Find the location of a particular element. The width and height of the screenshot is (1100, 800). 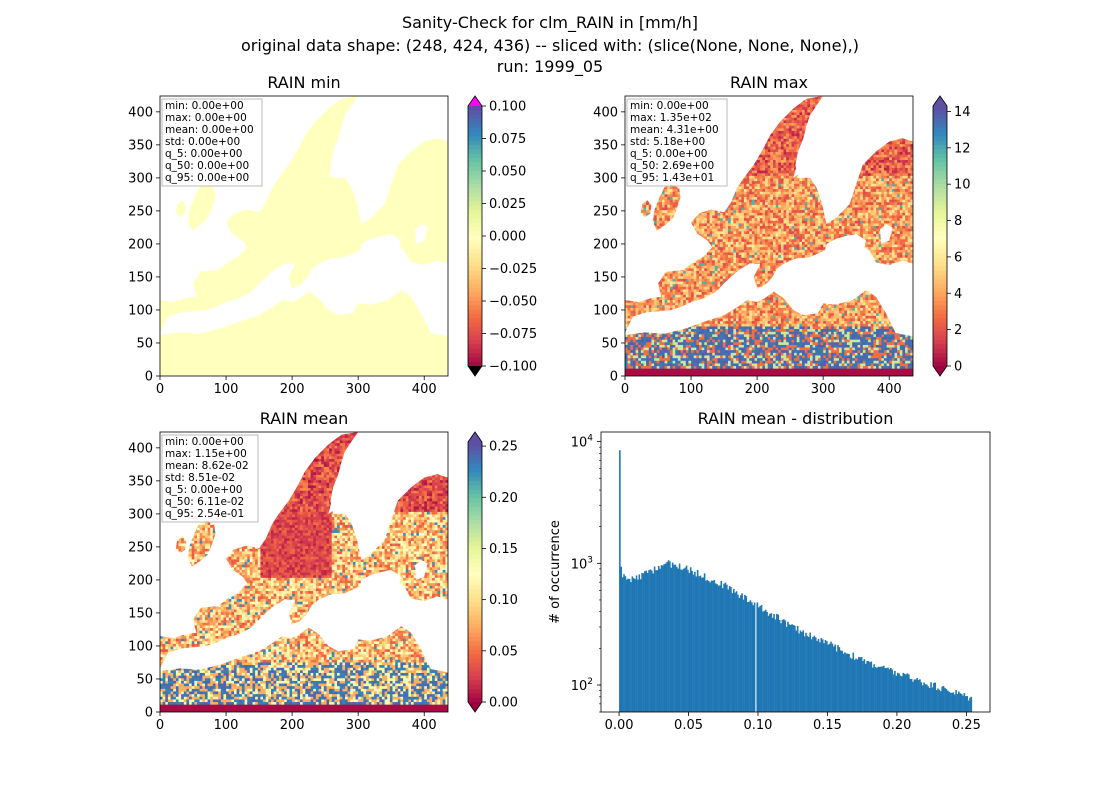

y-tick-label: 50 is located at coordinates (144, 343).